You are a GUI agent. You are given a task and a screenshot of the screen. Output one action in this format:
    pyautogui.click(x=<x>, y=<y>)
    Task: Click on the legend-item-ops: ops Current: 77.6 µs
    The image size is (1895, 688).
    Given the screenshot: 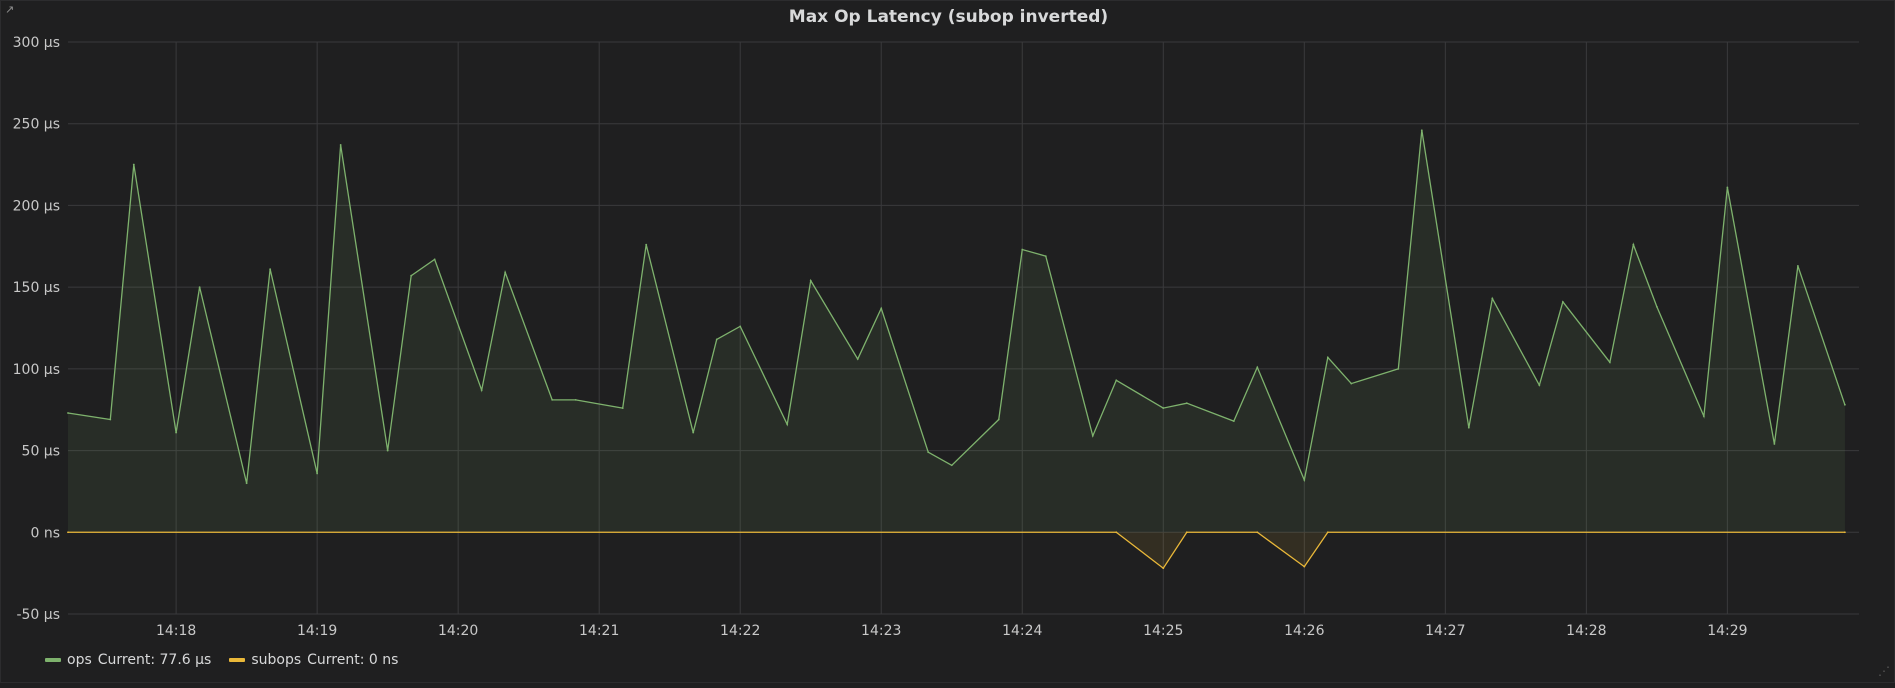 What is the action you would take?
    pyautogui.click(x=128, y=660)
    